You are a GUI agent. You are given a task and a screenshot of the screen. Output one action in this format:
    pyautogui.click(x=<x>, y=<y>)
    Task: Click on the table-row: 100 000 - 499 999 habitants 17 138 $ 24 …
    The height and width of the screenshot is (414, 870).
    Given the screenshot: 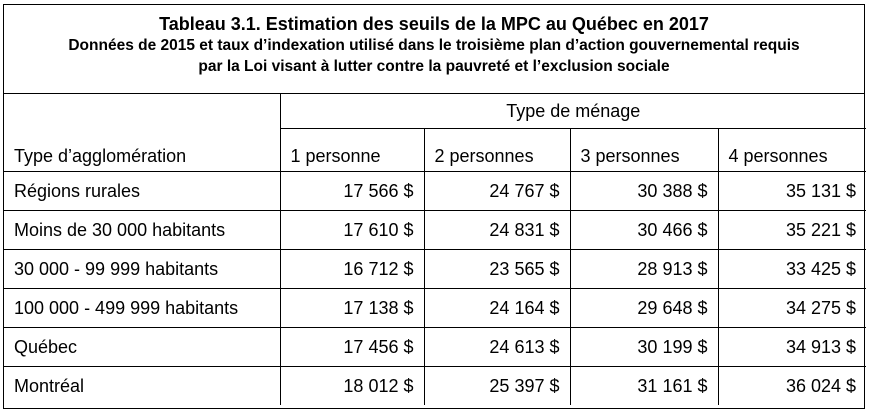 What is the action you would take?
    pyautogui.click(x=435, y=308)
    